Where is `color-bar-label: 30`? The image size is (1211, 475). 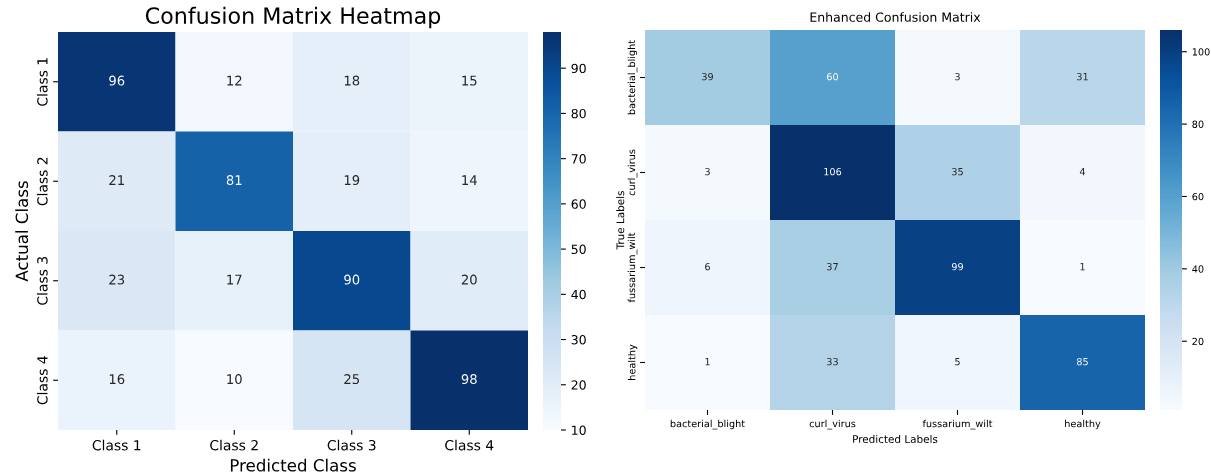 color-bar-label: 30 is located at coordinates (578, 340).